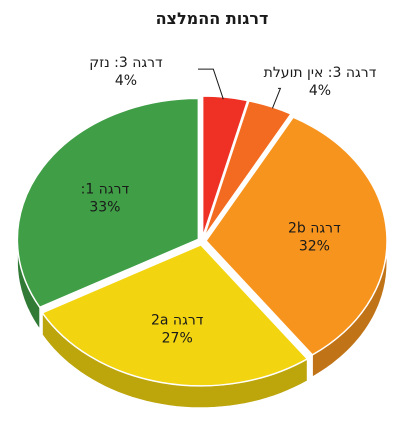  I want to click on slice-label-0: דרגה 3: נזק, so click(126, 63).